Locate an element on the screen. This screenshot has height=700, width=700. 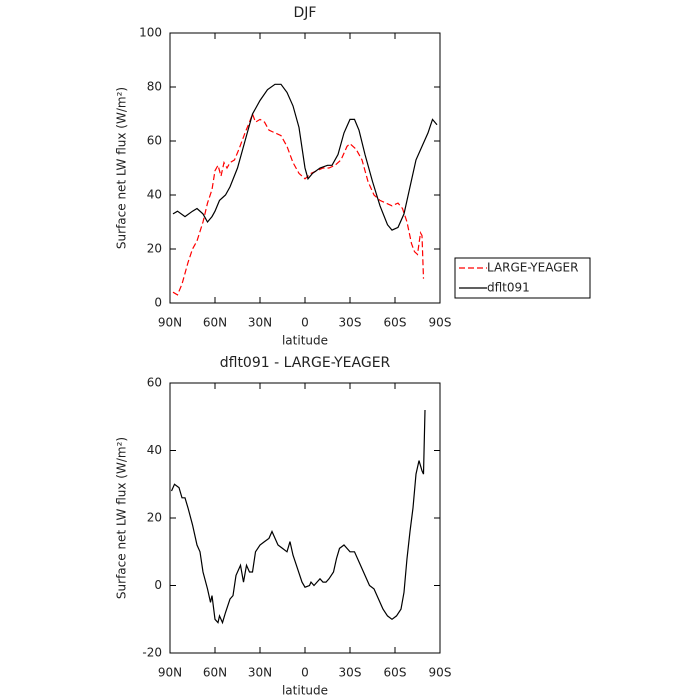
y-tick-label: -20 is located at coordinates (152, 653).